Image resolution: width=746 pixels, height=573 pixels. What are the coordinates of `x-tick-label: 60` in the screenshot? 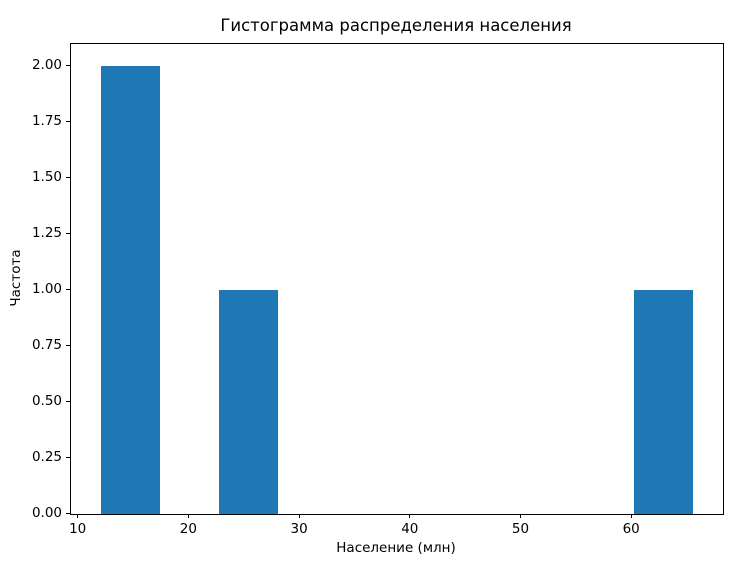 It's located at (631, 529).